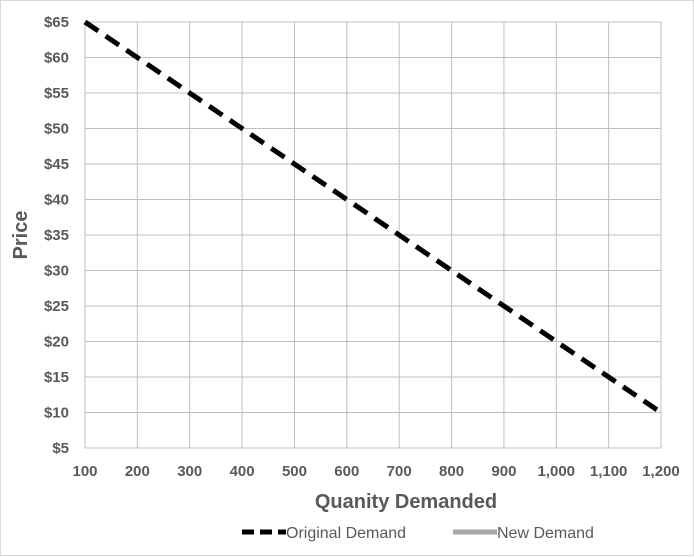 This screenshot has height=557, width=694. Describe the element at coordinates (294, 471) in the screenshot. I see `x-tick-label: 500` at that location.